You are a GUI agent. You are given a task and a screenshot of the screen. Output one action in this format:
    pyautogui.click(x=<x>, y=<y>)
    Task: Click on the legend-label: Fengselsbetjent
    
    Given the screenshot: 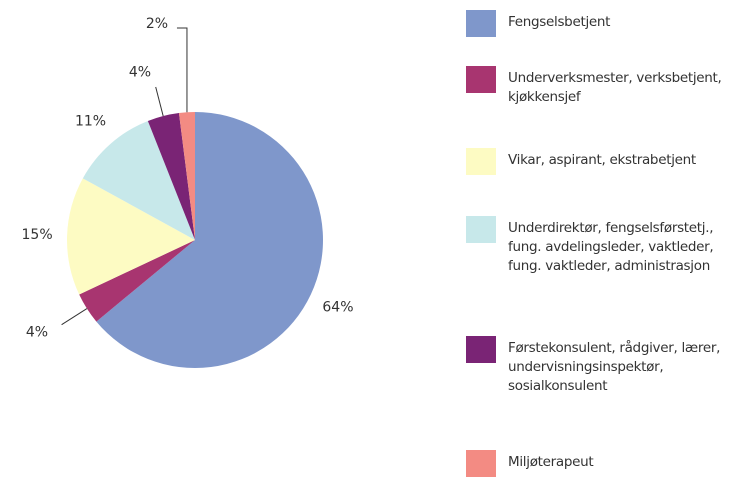 What is the action you would take?
    pyautogui.click(x=559, y=22)
    